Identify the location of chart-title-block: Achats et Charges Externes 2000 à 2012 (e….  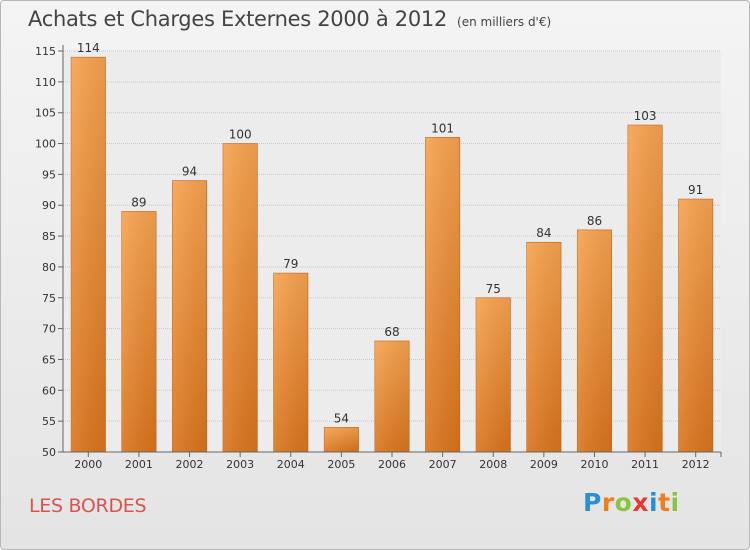
(289, 19).